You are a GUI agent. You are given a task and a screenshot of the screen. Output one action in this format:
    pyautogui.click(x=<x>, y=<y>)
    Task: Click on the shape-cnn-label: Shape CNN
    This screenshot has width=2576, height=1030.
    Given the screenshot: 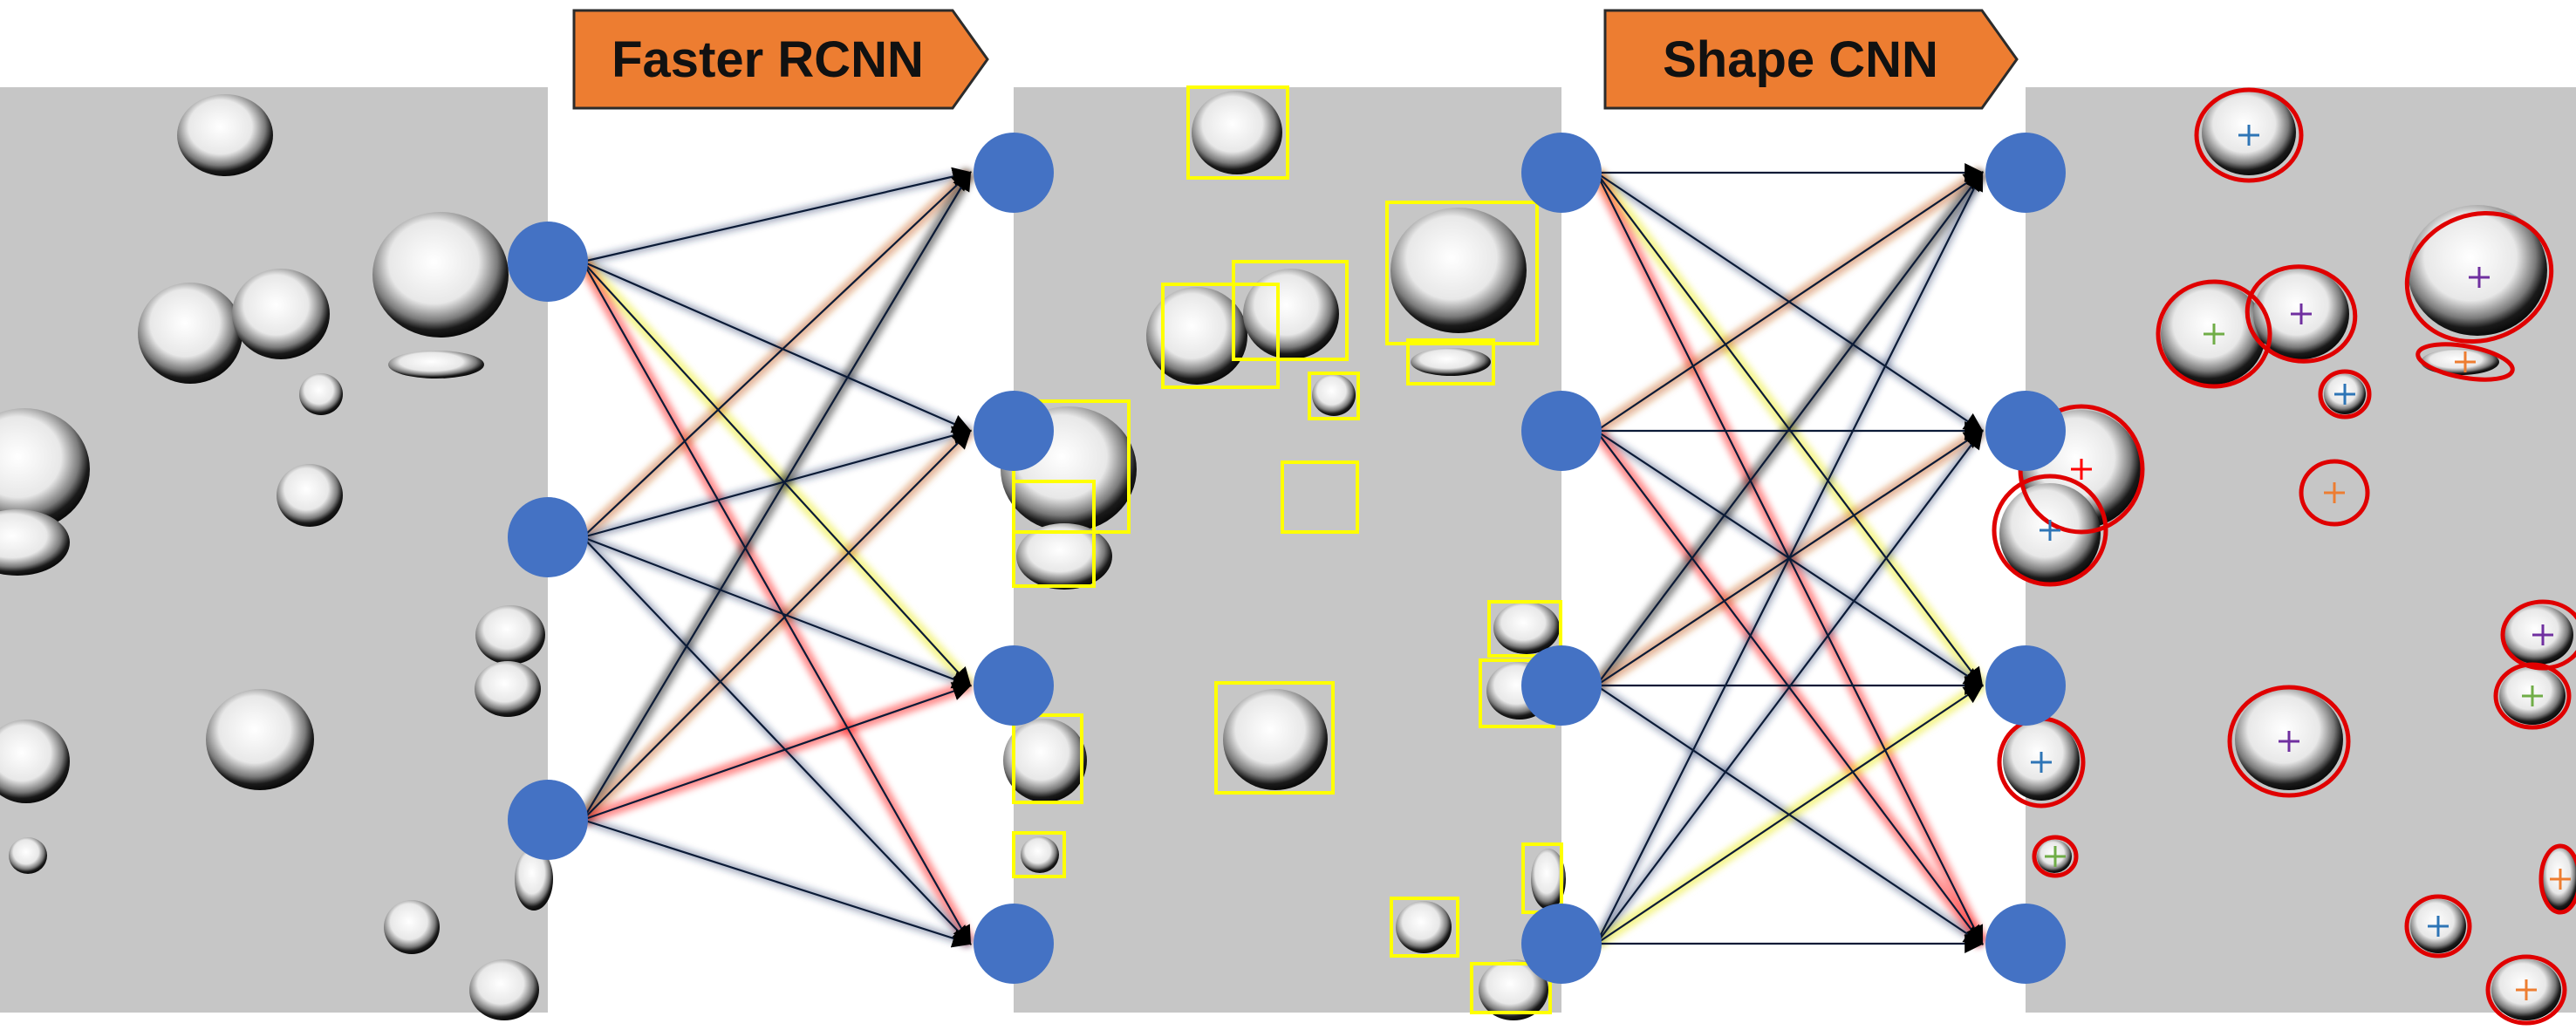 What is the action you would take?
    pyautogui.click(x=1811, y=59)
    